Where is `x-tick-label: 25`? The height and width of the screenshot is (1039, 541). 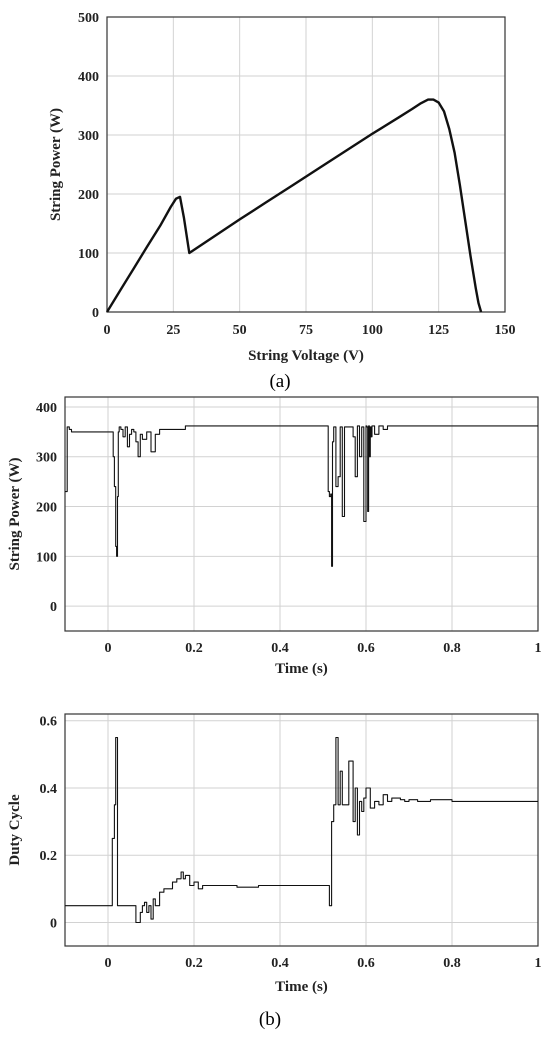
x-tick-label: 25 is located at coordinates (173, 330).